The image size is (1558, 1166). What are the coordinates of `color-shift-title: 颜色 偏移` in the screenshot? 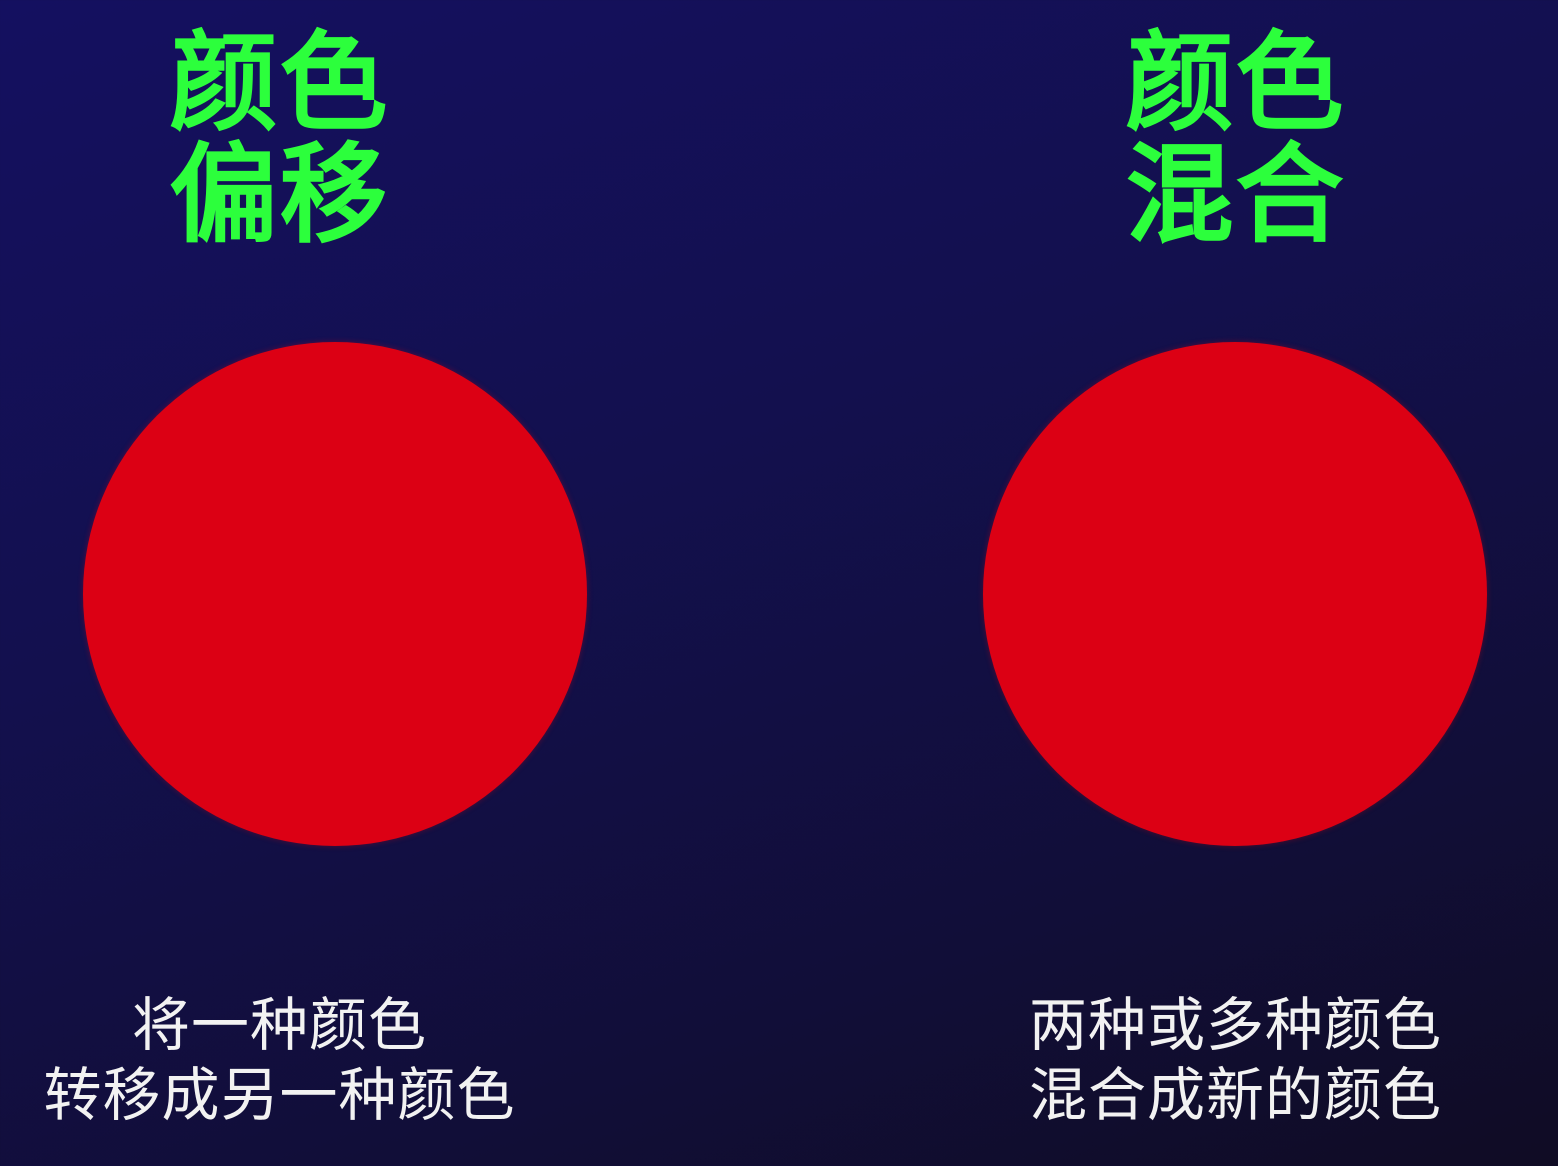 It's located at (334, 140).